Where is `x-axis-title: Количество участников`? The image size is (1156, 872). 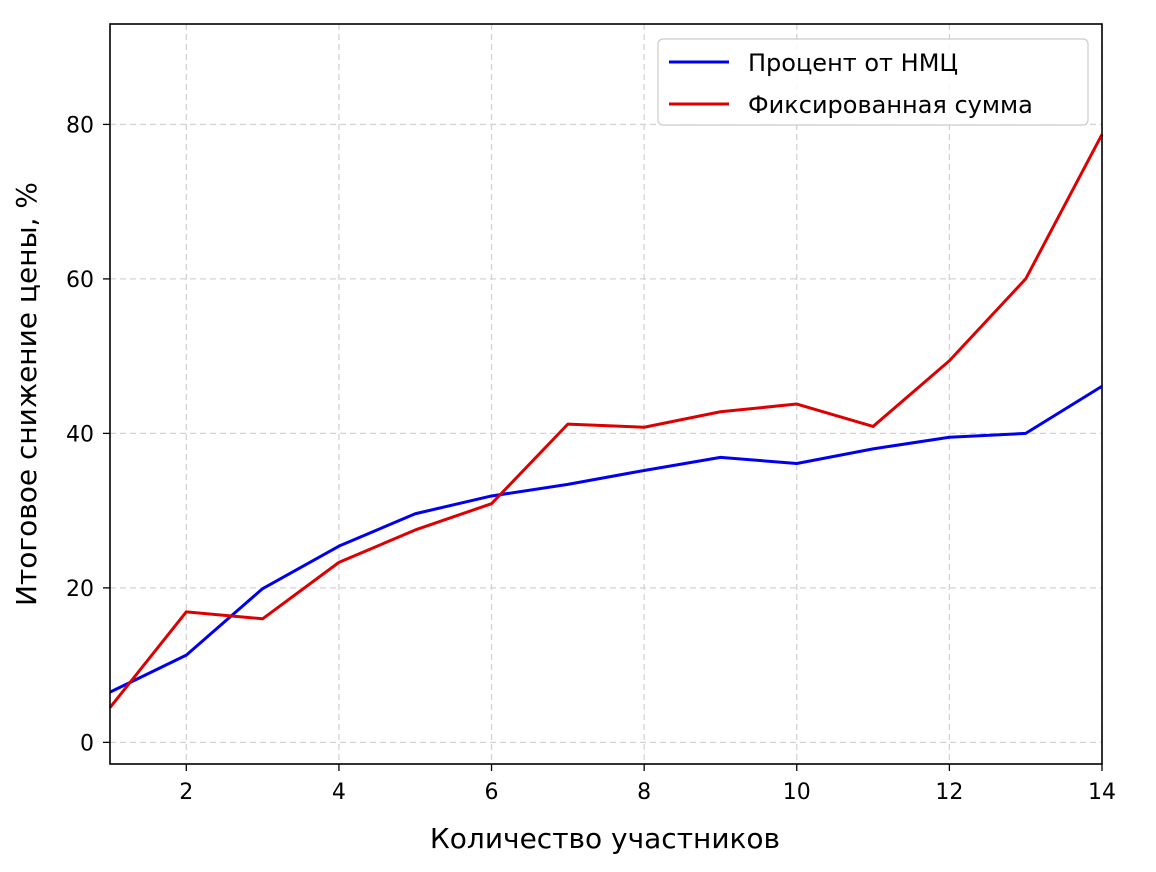
x-axis-title: Количество участников is located at coordinates (605, 838).